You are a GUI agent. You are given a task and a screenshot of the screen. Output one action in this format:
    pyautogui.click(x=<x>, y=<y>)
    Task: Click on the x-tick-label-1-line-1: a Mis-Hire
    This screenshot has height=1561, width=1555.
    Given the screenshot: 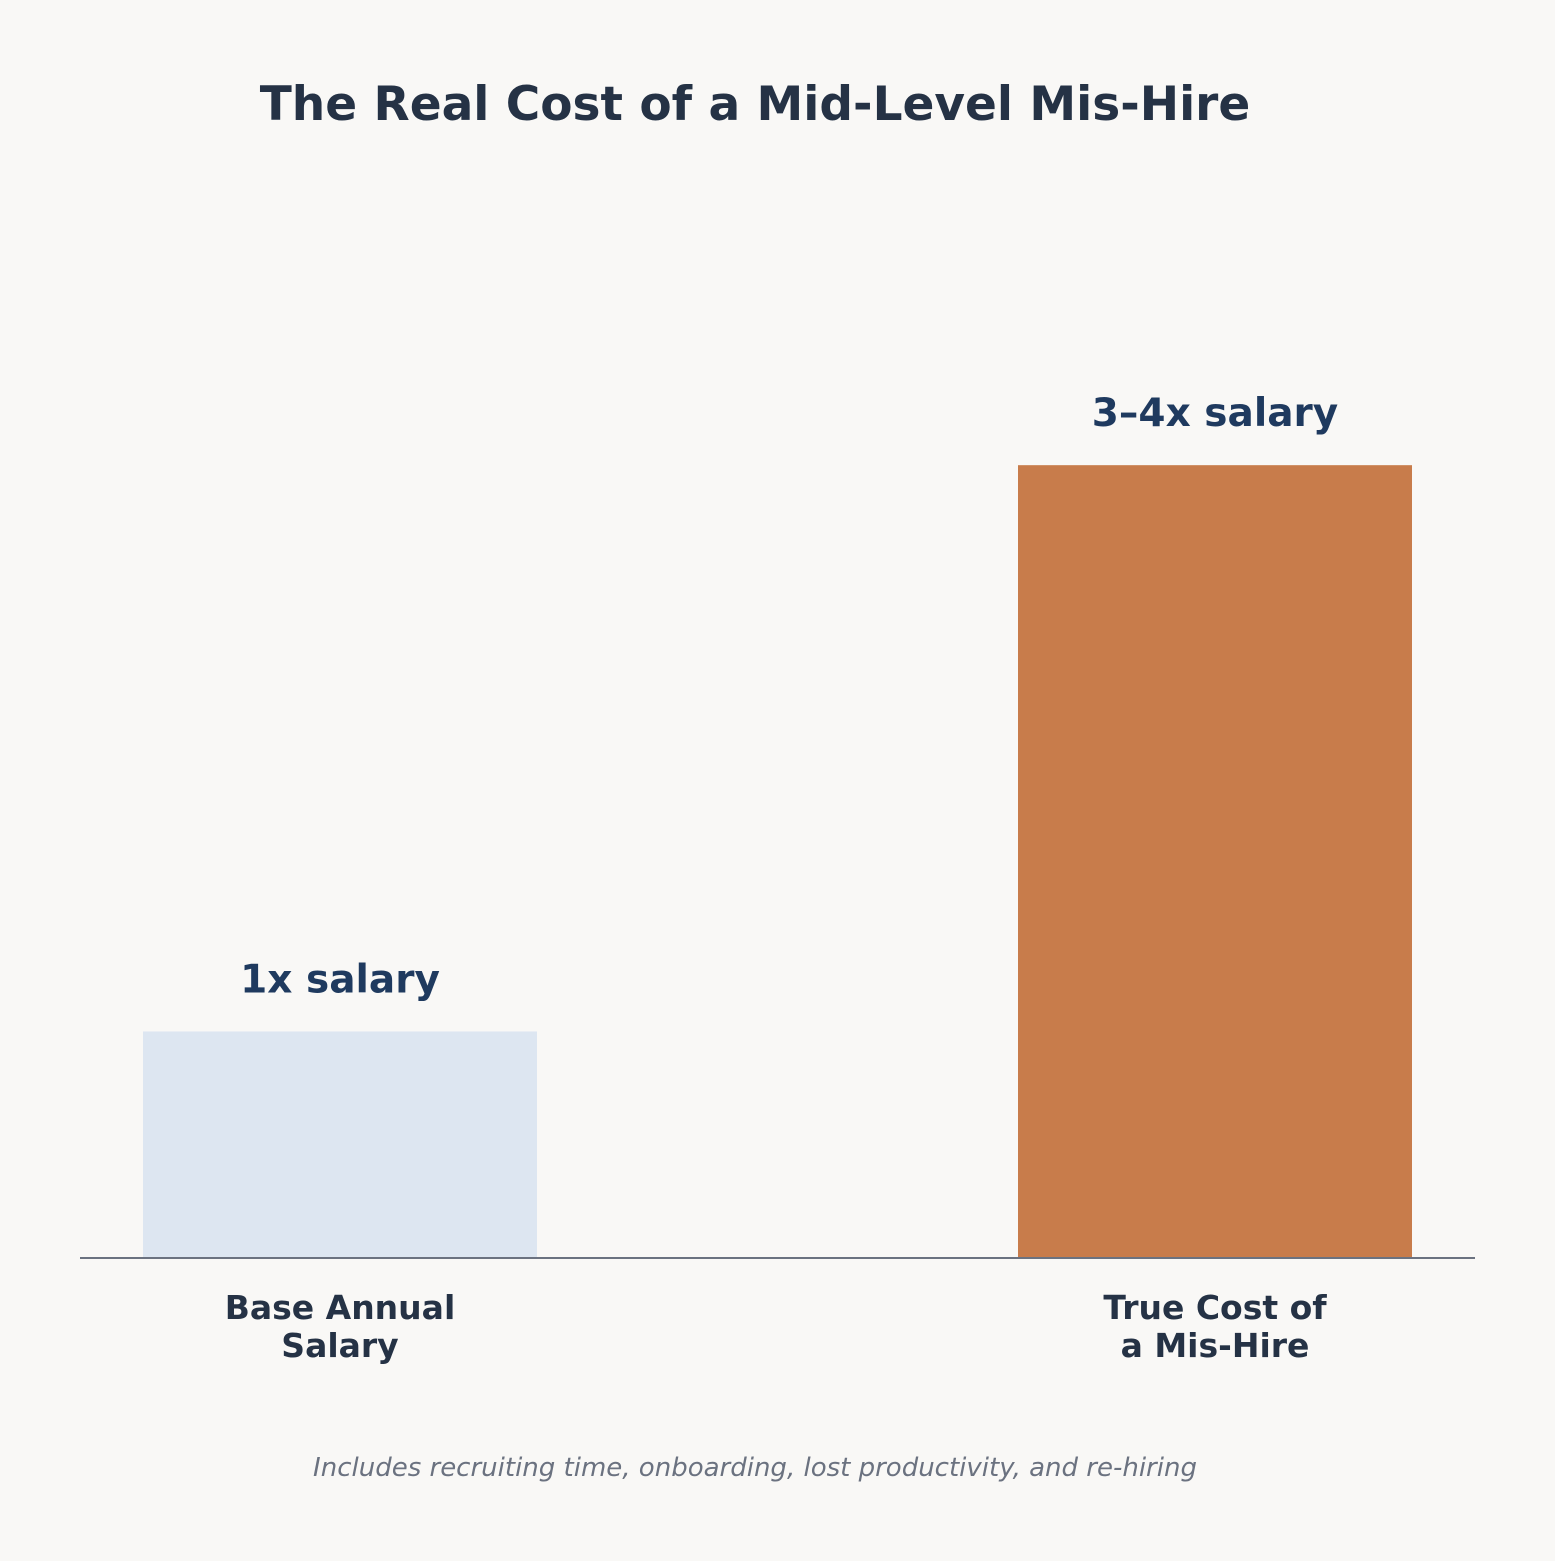 What is the action you would take?
    pyautogui.click(x=1215, y=1345)
    